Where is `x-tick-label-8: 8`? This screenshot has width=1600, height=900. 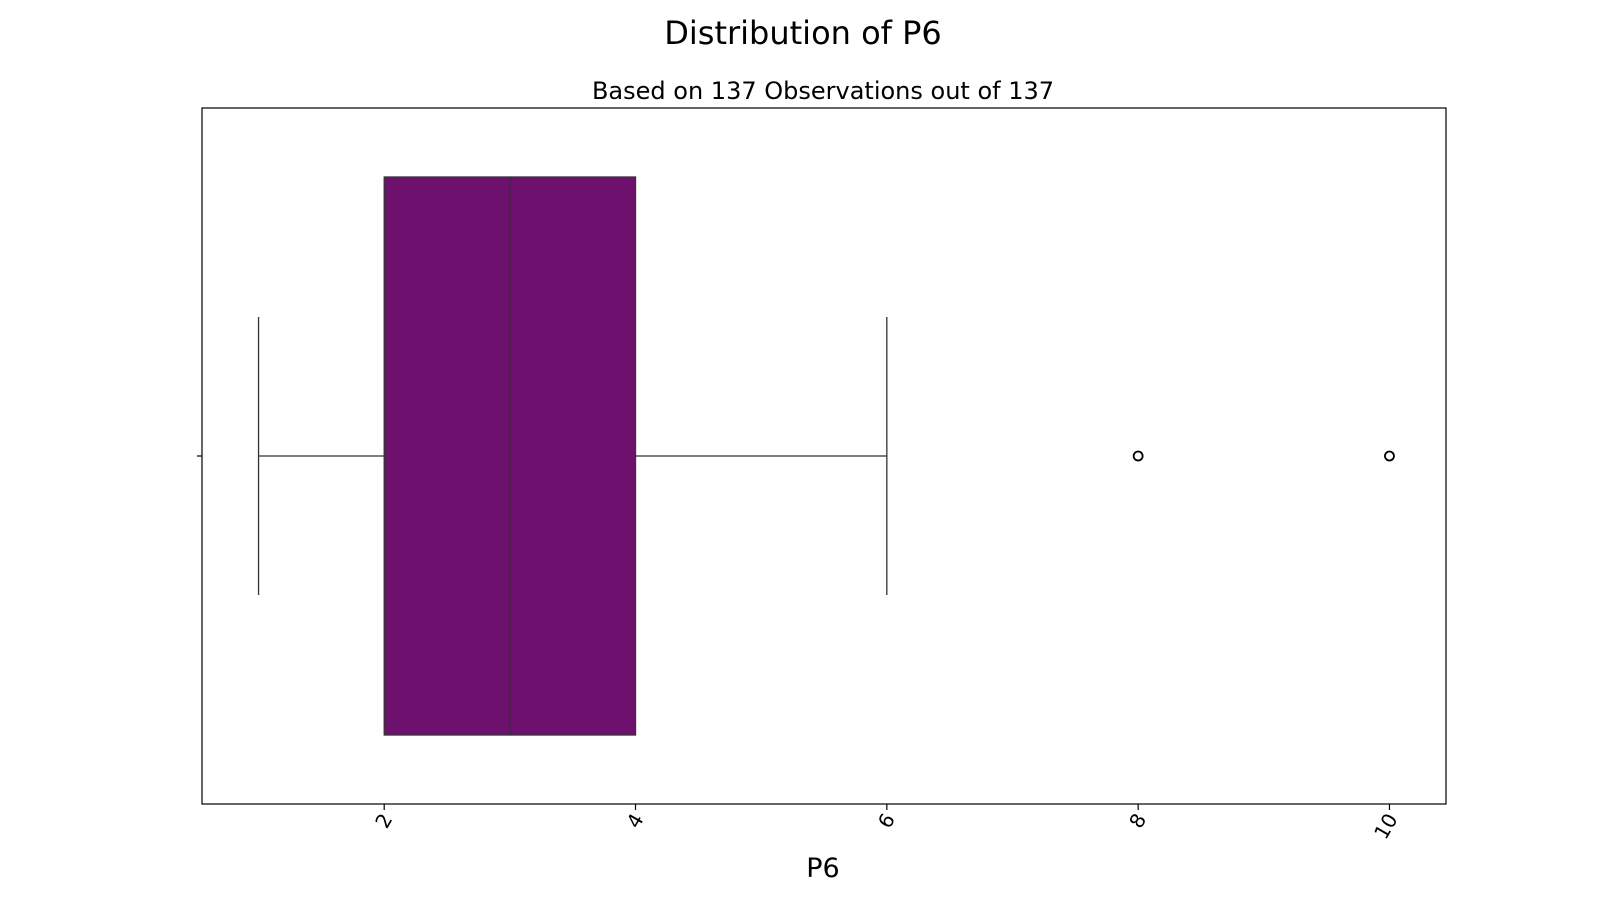
x-tick-label-8: 8 is located at coordinates (1137, 820).